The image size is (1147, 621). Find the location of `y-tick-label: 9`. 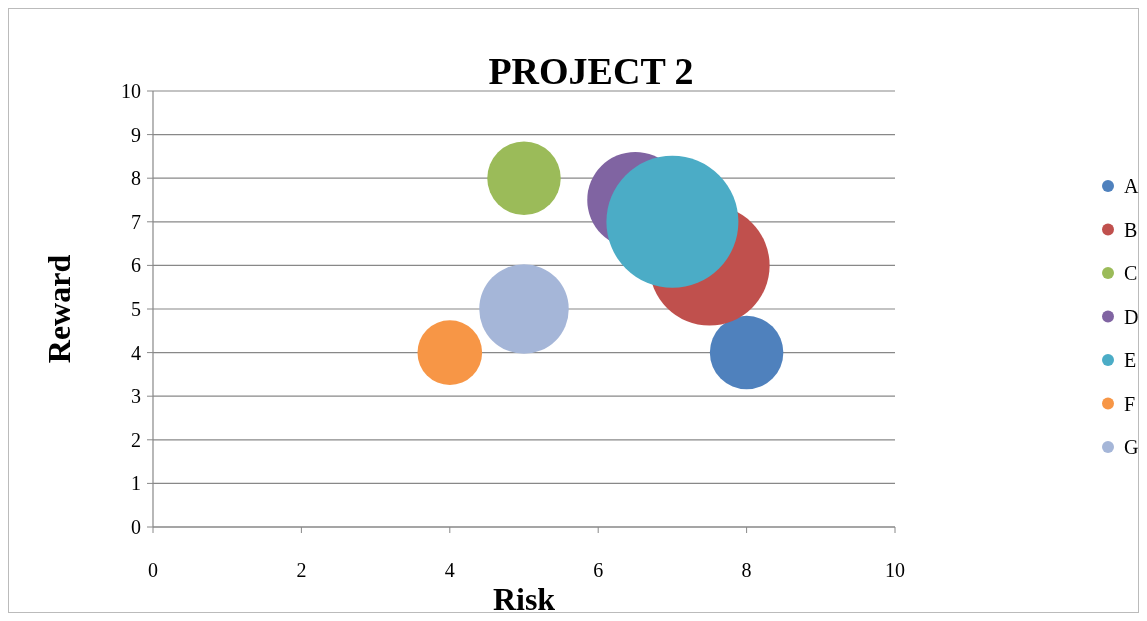

y-tick-label: 9 is located at coordinates (136, 134).